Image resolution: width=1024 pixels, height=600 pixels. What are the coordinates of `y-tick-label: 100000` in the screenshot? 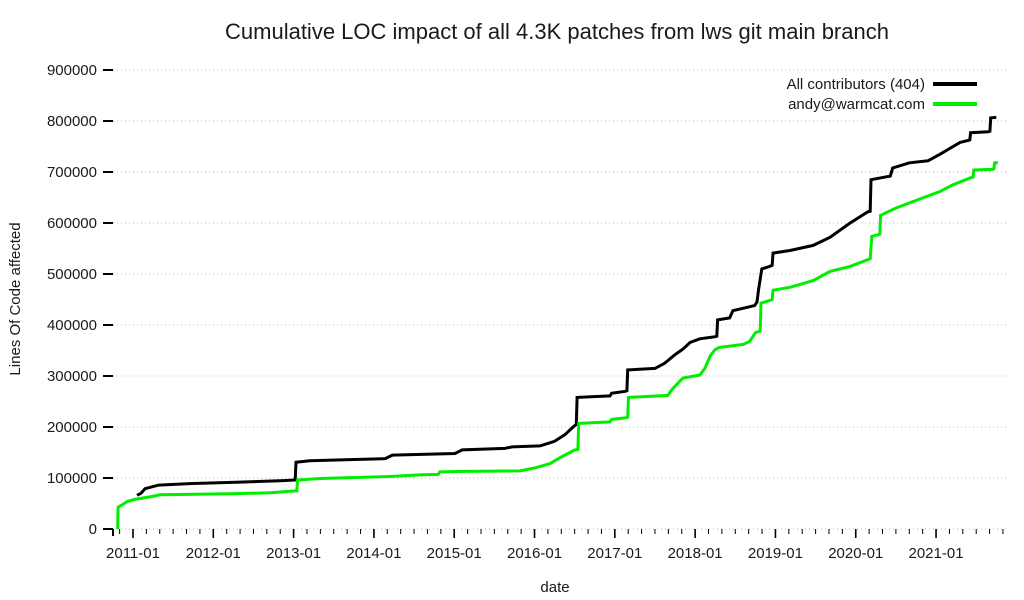 It's located at (72, 478).